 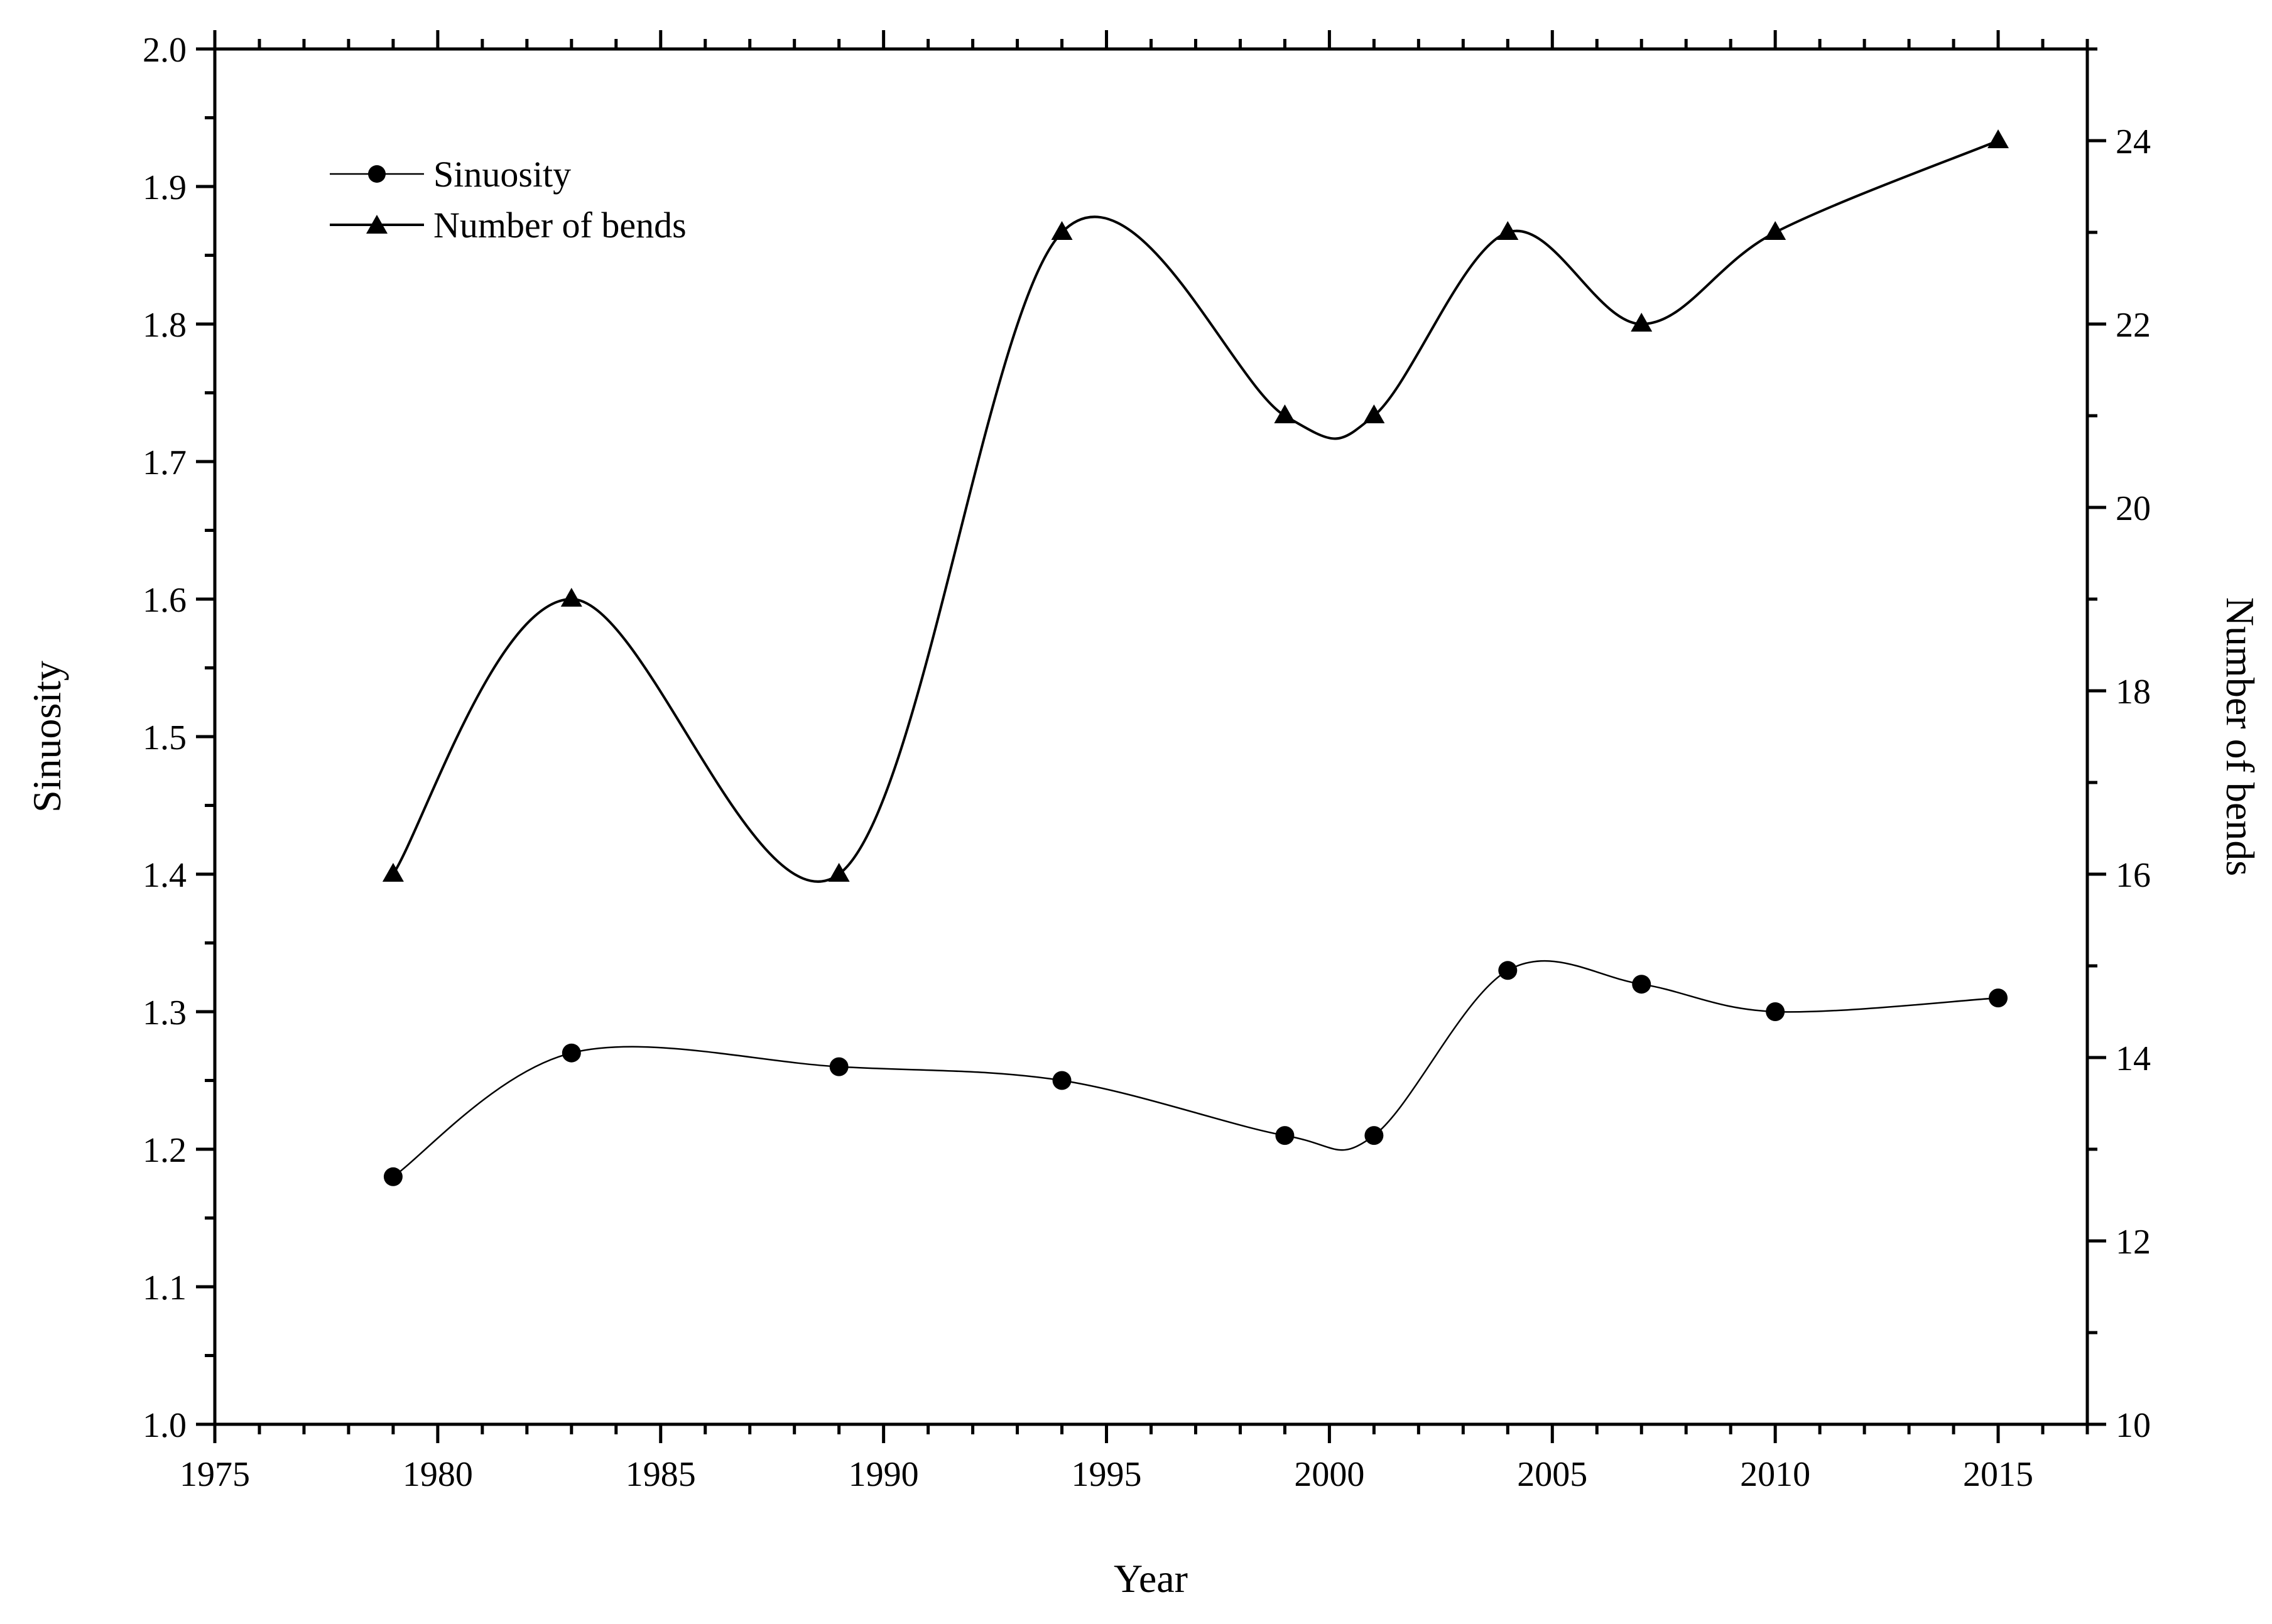 What do you see at coordinates (2133, 1425) in the screenshot?
I see `y2-tick-label: 10` at bounding box center [2133, 1425].